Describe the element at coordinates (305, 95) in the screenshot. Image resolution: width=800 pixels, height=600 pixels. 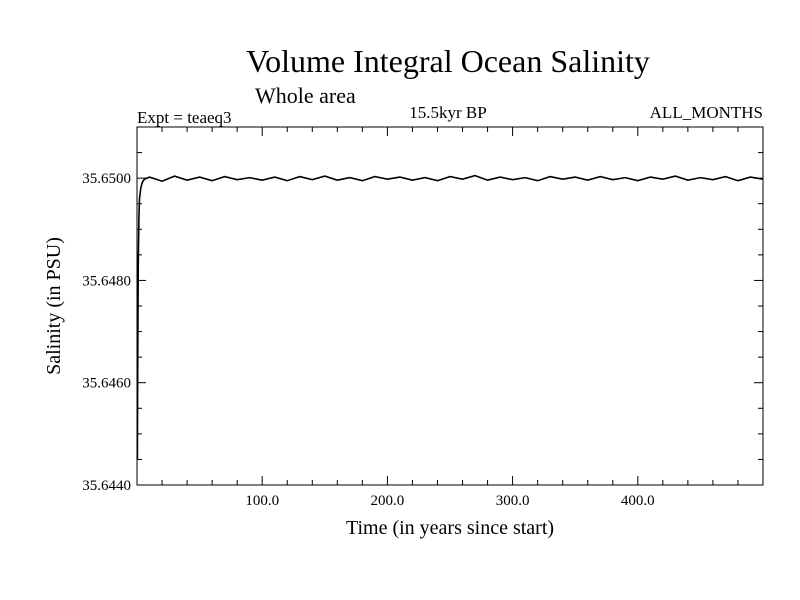
I see `chart-subtitle: Whole area` at that location.